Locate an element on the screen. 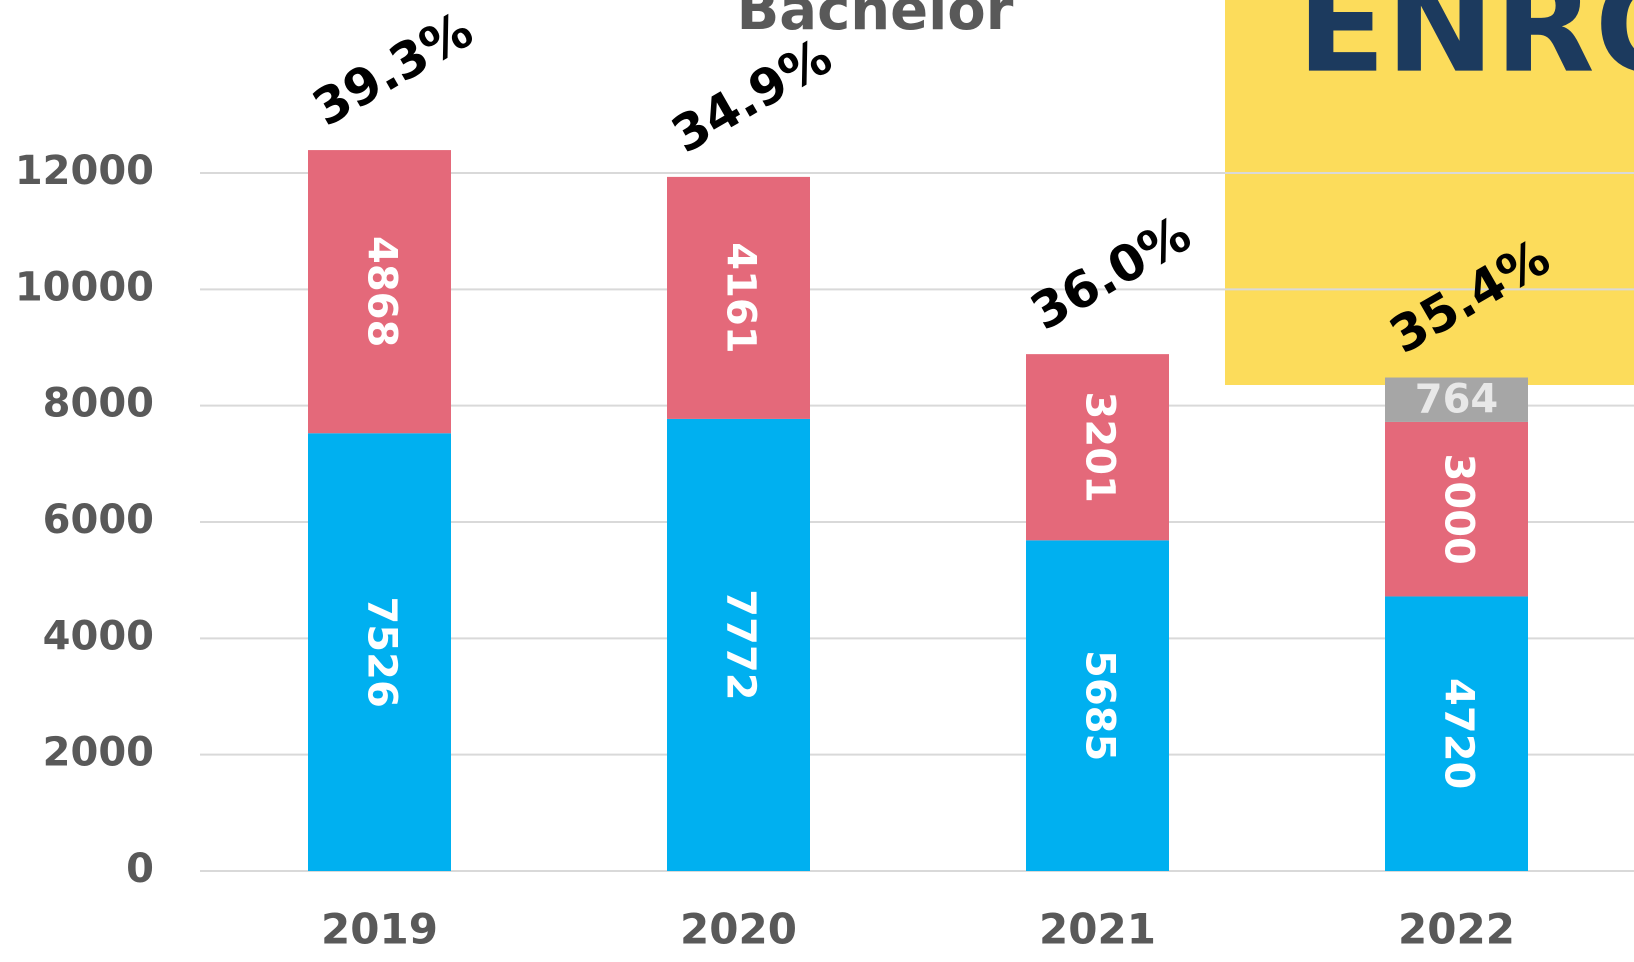 The height and width of the screenshot is (962, 1634). y-tick-label: 0 is located at coordinates (140, 869).